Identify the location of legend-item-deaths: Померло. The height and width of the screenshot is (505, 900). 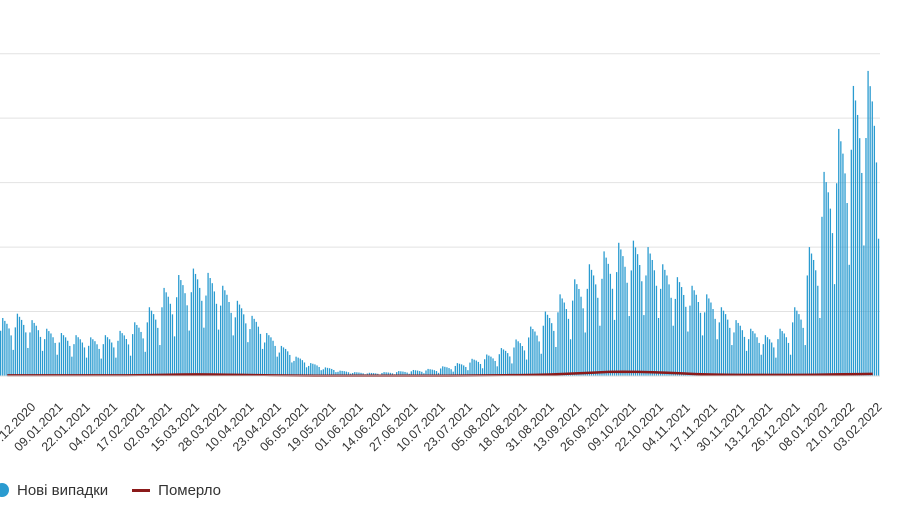
(176, 490).